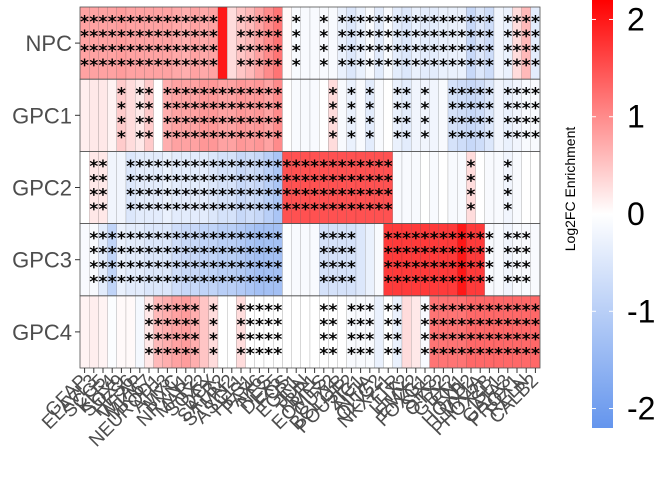 The width and height of the screenshot is (672, 480). Describe the element at coordinates (42, 332) in the screenshot. I see `row-label: GPC4` at that location.